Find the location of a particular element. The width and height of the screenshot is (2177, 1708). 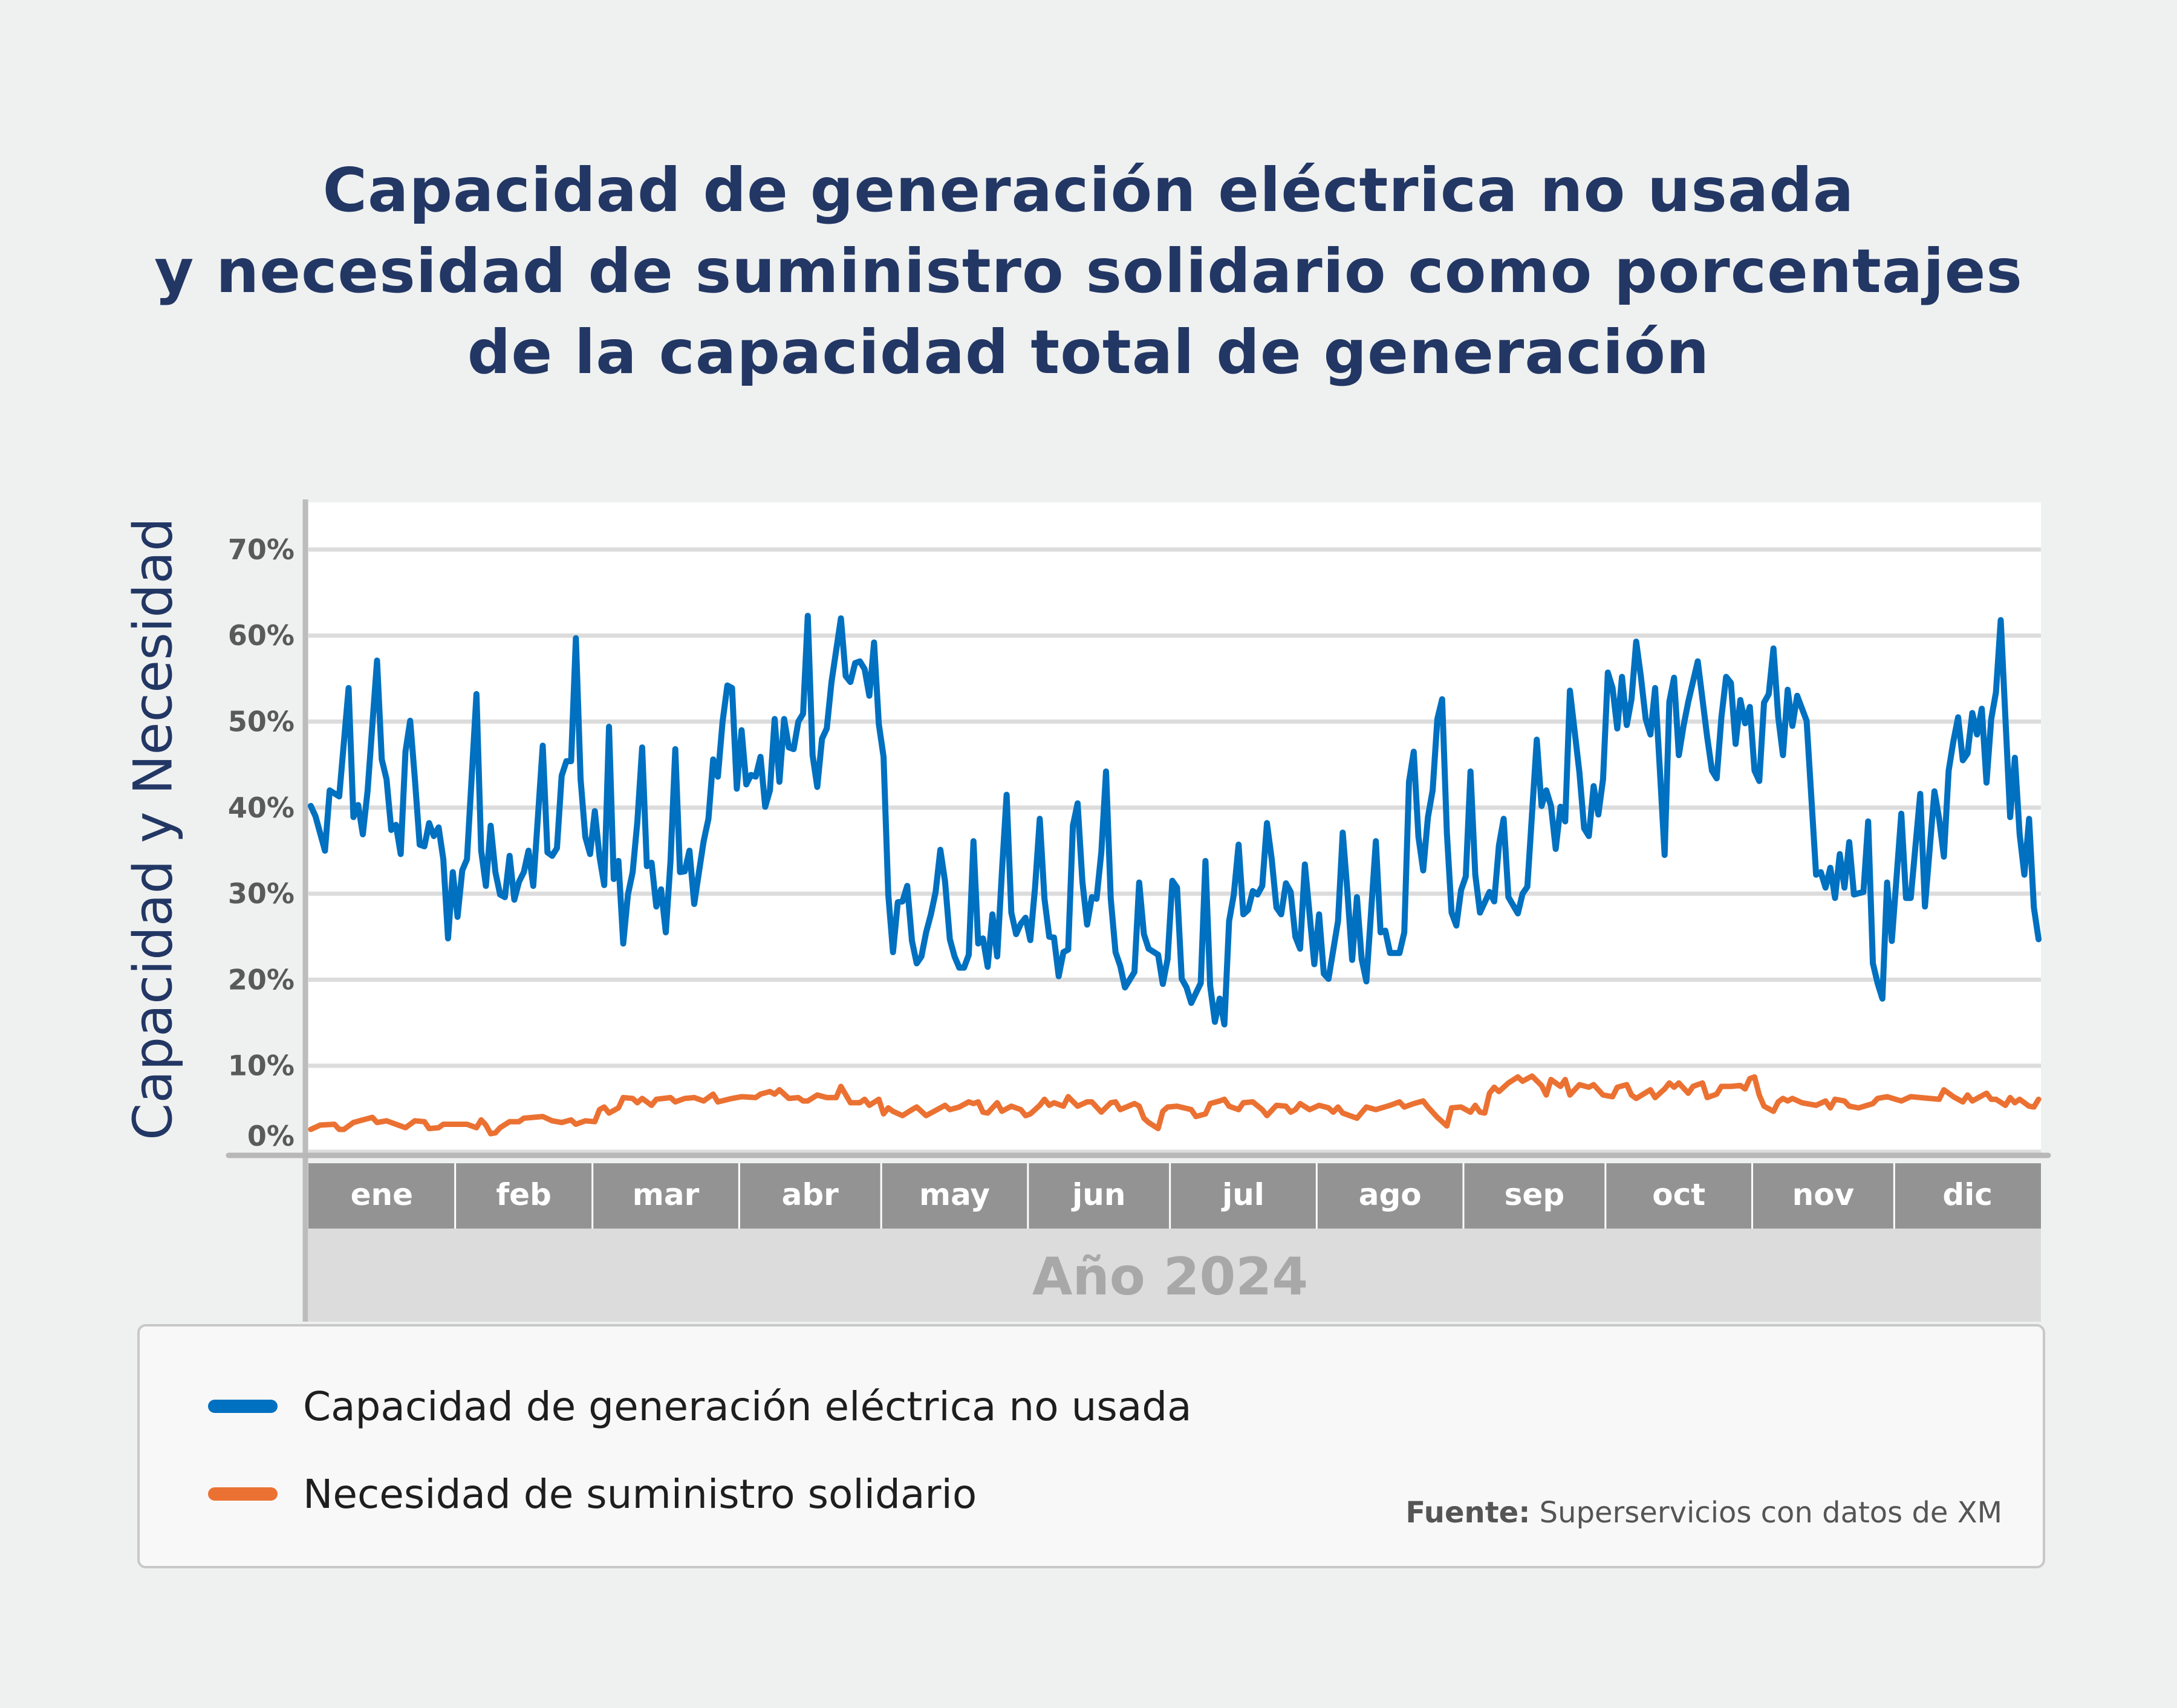

source-label: Fuente: is located at coordinates (1468, 1513).